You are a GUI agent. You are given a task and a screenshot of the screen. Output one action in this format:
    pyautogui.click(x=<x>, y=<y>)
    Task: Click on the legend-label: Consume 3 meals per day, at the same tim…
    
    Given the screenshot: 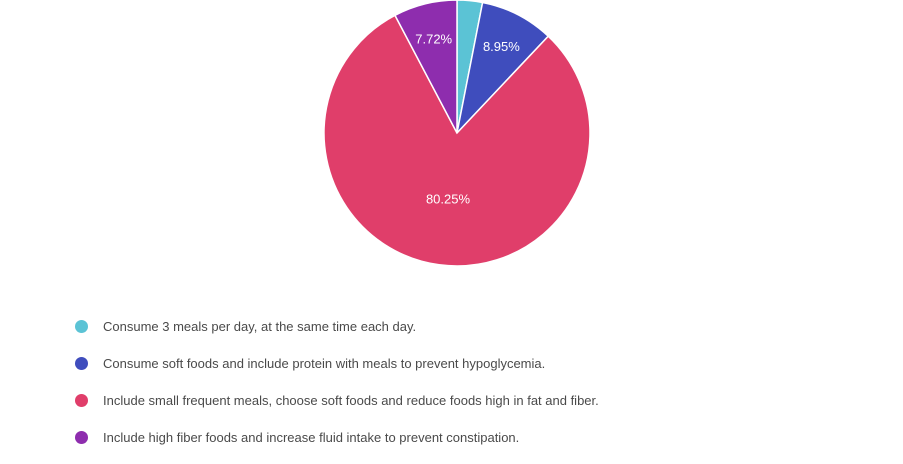 What is the action you would take?
    pyautogui.click(x=260, y=326)
    